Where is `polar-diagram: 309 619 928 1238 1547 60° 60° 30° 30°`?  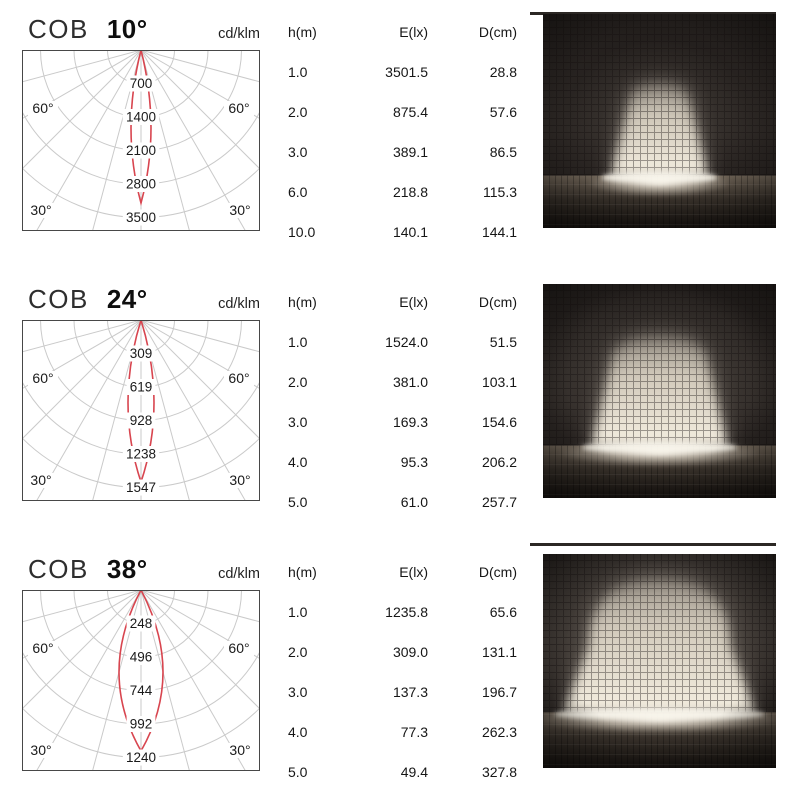
polar-diagram: 309 619 928 1238 1547 60° 60° 30° 30° is located at coordinates (141, 410).